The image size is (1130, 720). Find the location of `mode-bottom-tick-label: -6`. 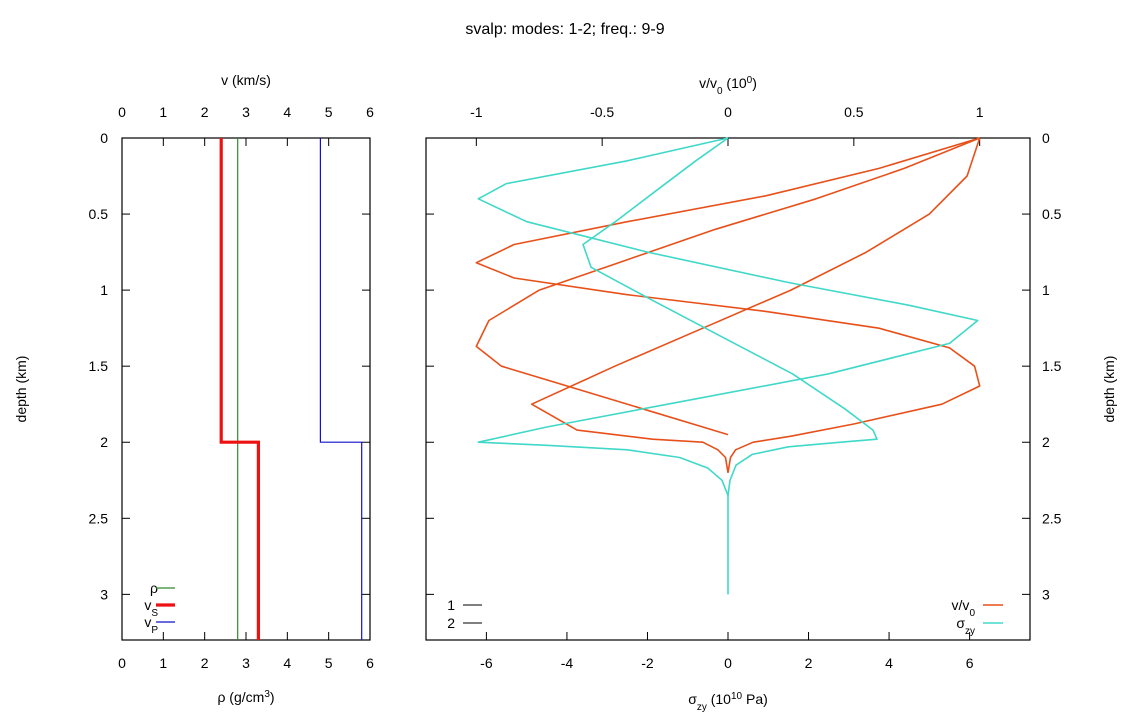

mode-bottom-tick-label: -6 is located at coordinates (486, 663).